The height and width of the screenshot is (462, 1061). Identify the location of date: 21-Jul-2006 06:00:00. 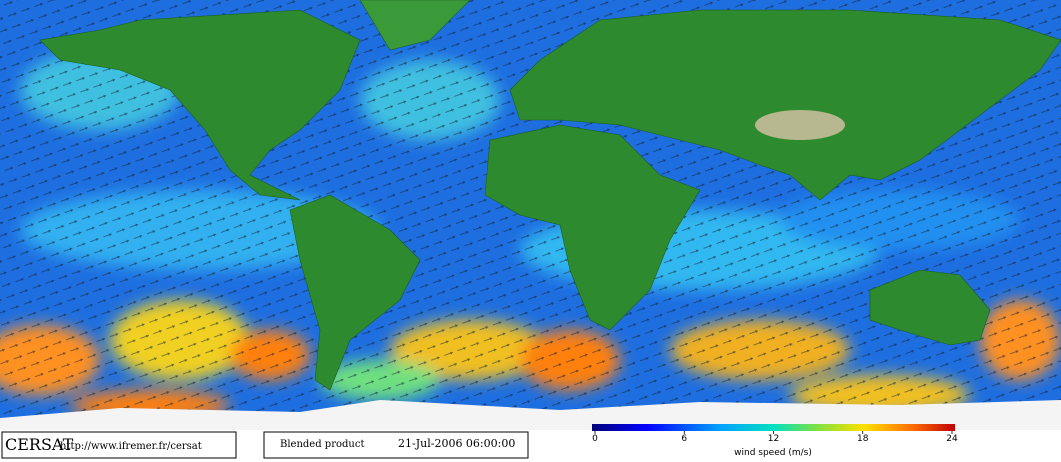
(456, 443).